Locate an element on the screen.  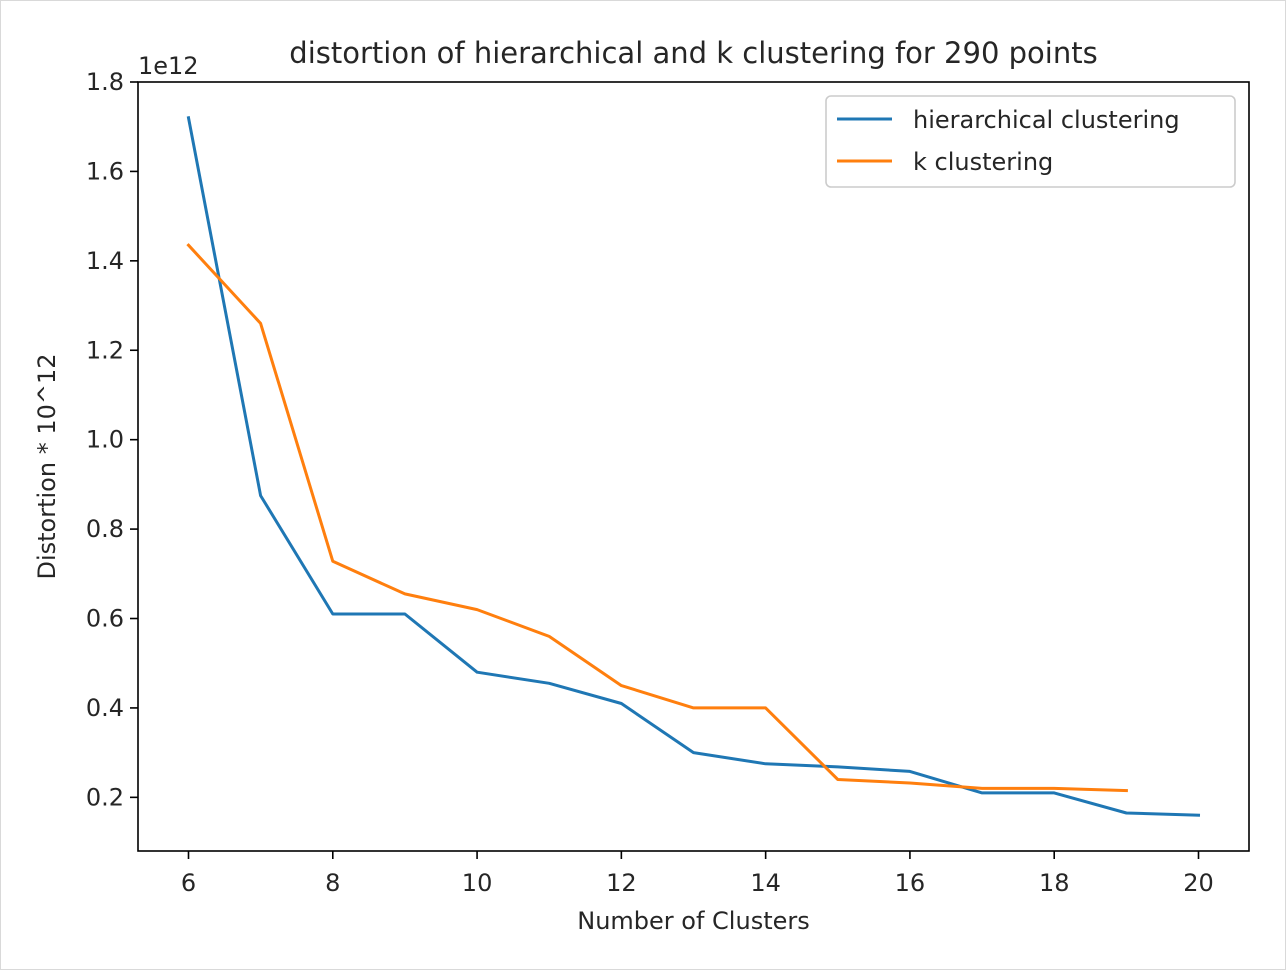
y-offset-label: 1e12 is located at coordinates (168, 66).